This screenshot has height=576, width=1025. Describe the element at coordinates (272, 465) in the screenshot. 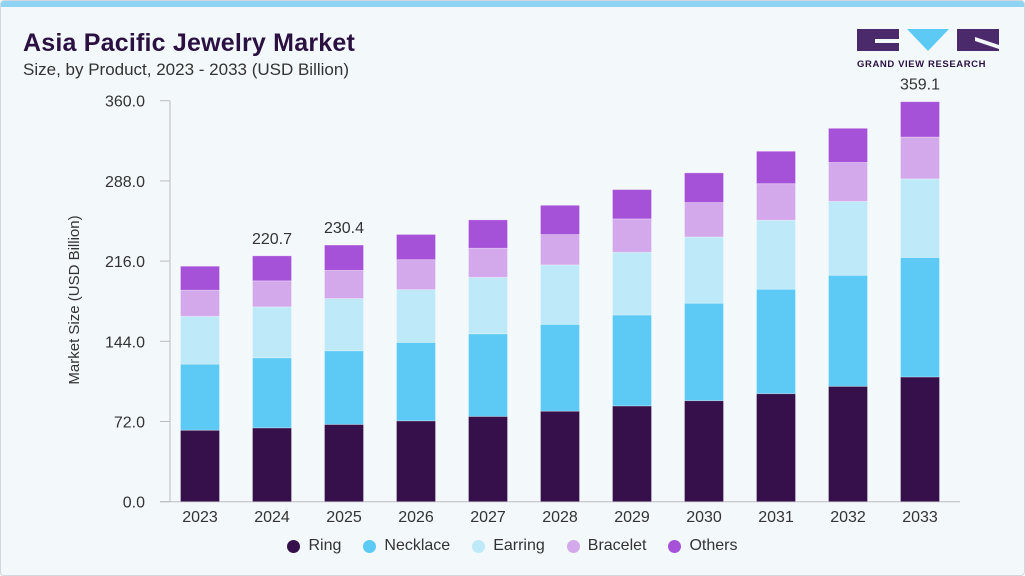

I see `bar-segment-ring-2024` at that location.